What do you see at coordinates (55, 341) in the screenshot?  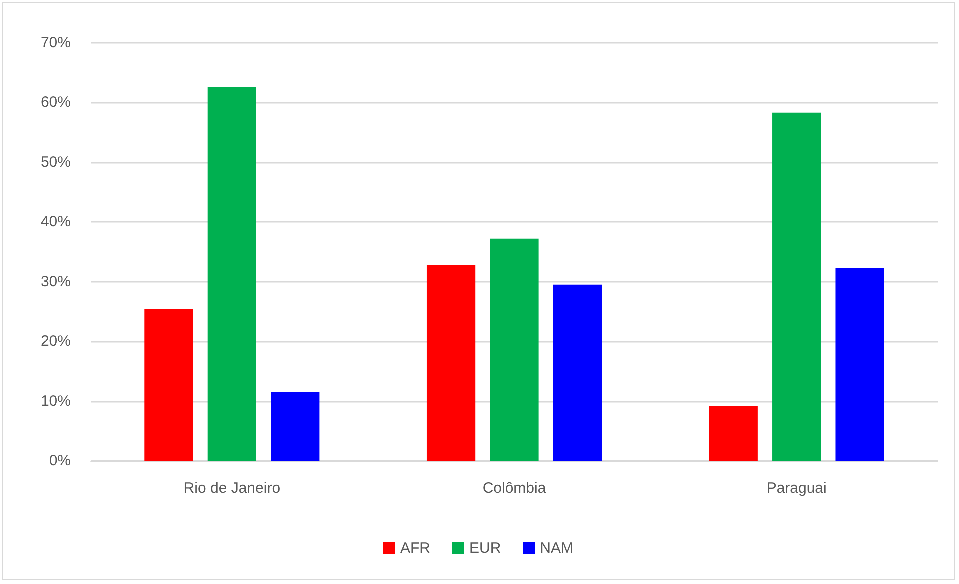 I see `y-tick-label: 20%` at bounding box center [55, 341].